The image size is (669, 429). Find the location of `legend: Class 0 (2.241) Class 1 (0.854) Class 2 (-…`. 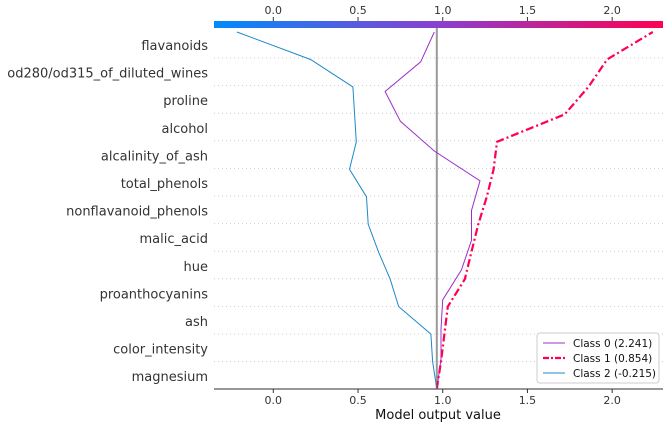

legend: Class 0 (2.241) Class 1 (0.854) Class 2 (-… is located at coordinates (598, 358).